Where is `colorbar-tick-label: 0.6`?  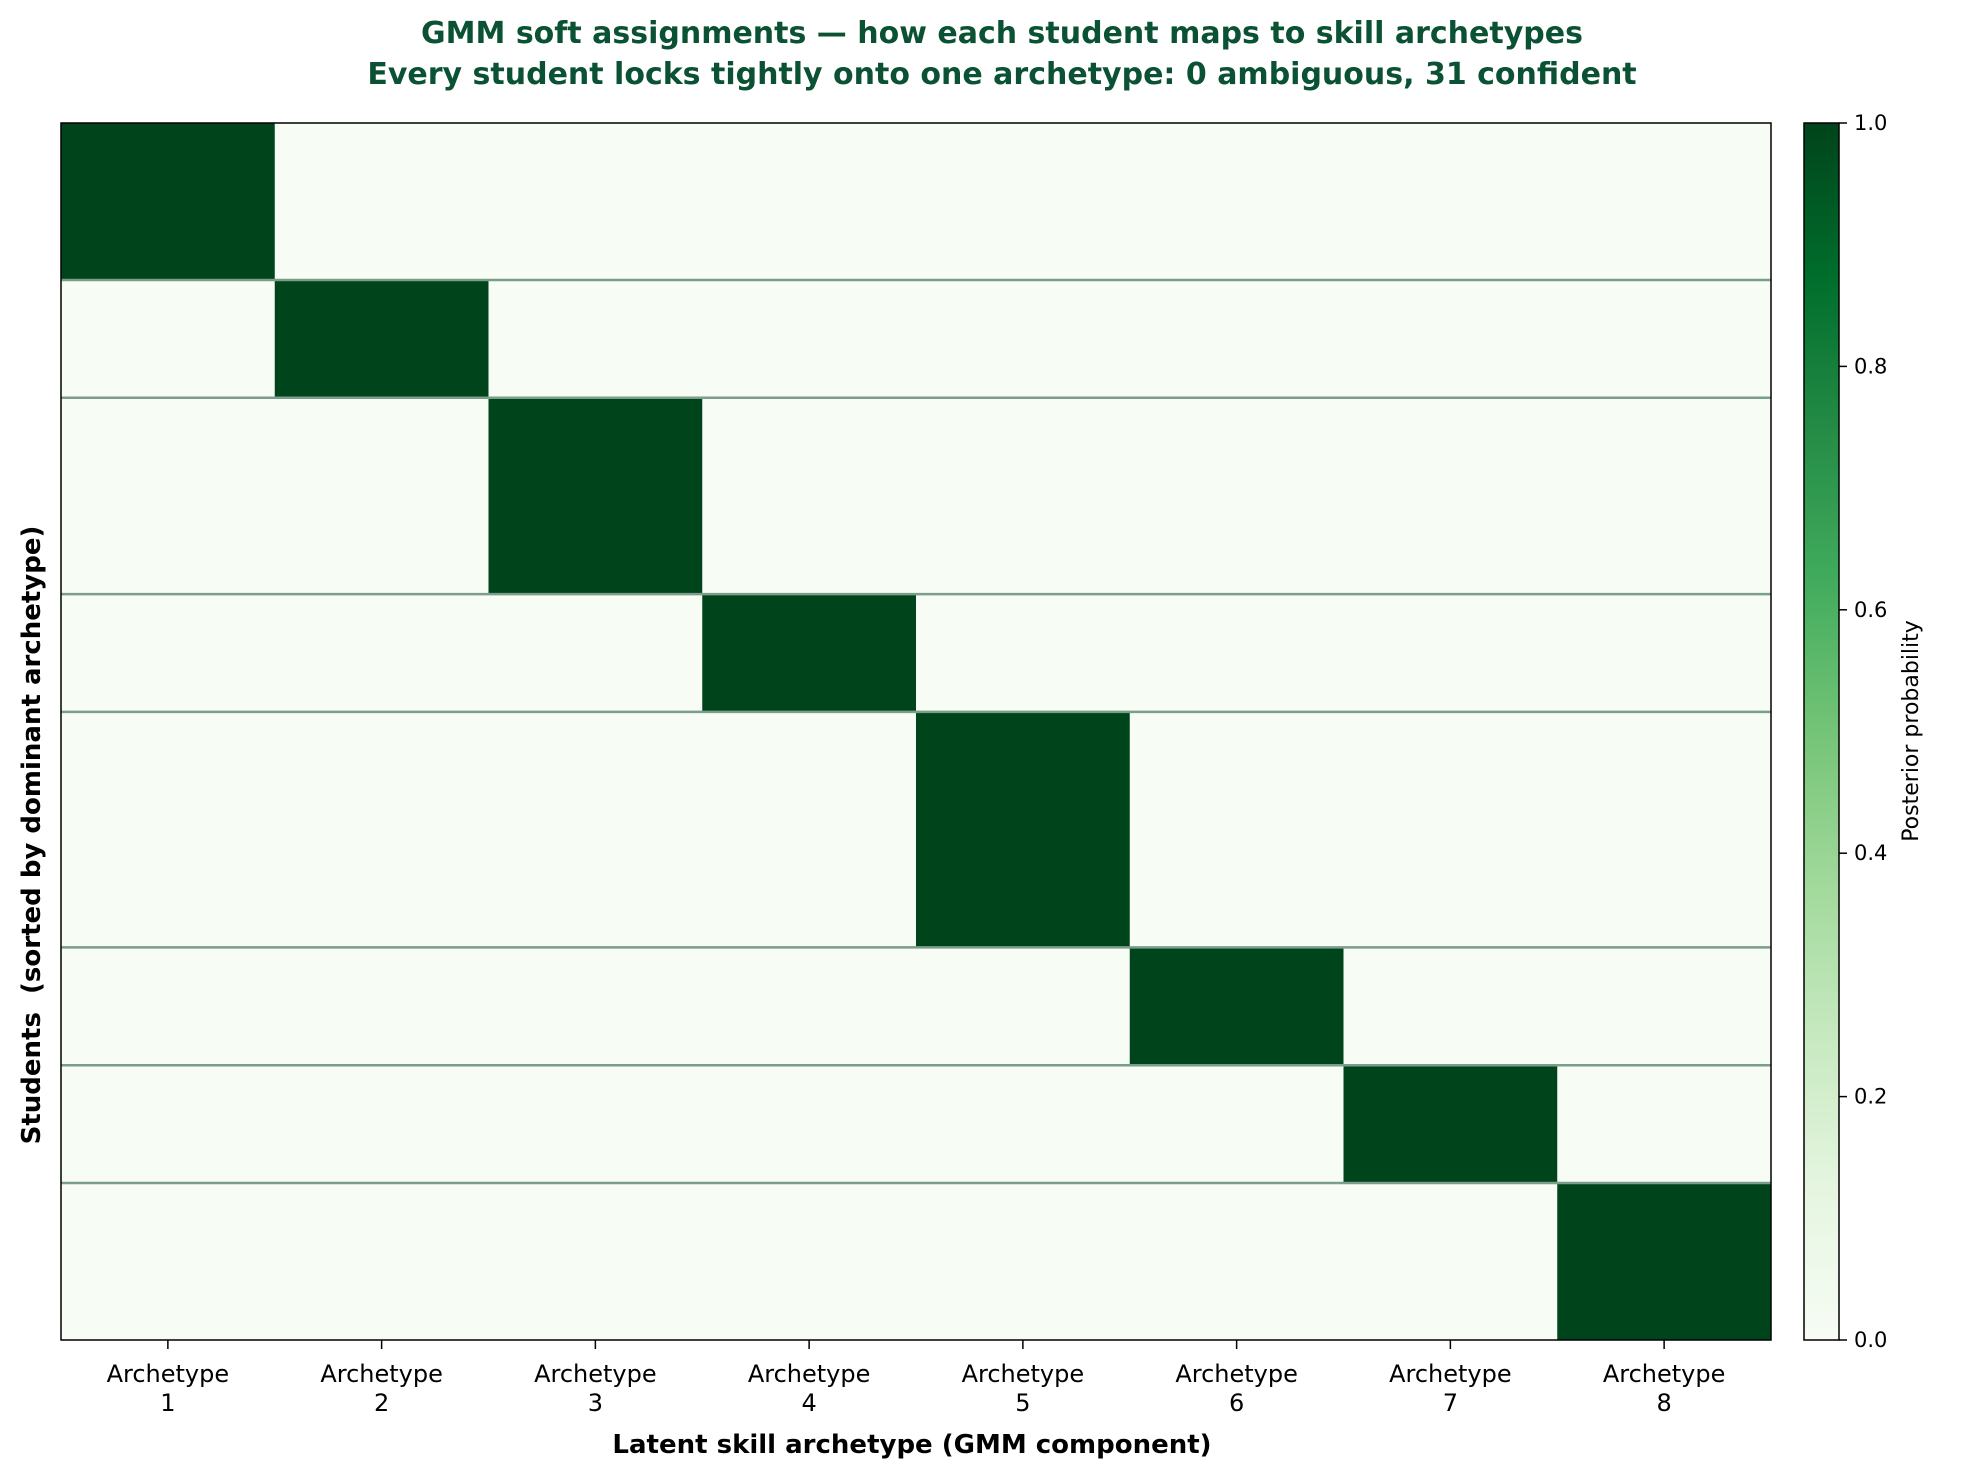
colorbar-tick-label: 0.6 is located at coordinates (1870, 610).